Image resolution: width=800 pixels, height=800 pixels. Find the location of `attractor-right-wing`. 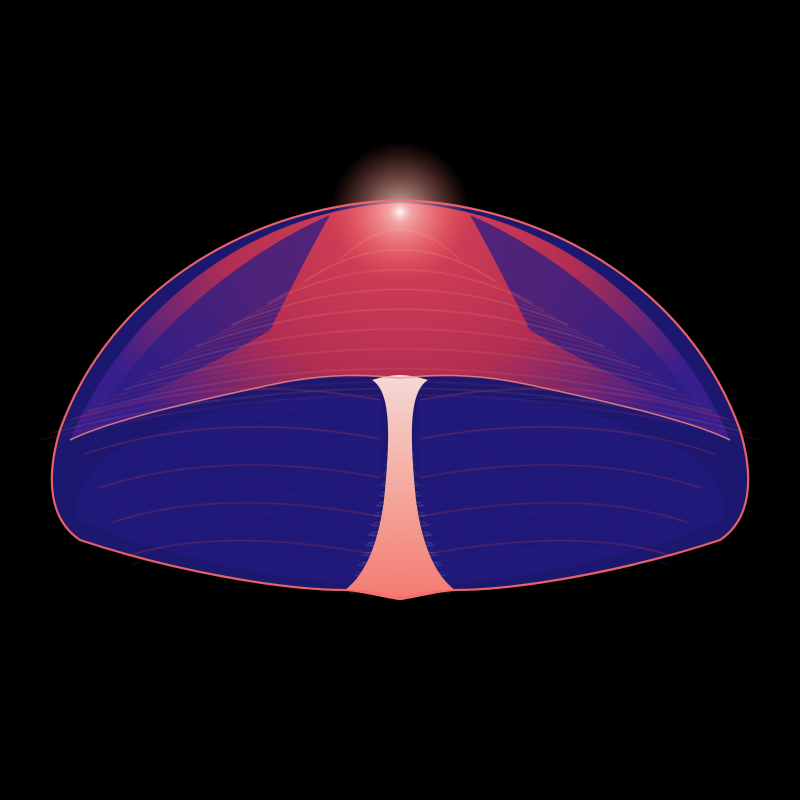

attractor-right-wing is located at coordinates (585, 312).